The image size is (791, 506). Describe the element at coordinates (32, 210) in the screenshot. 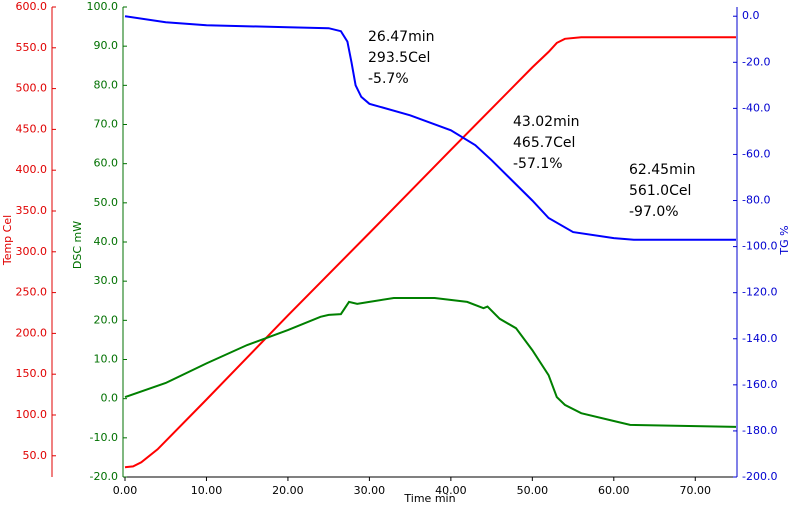

I see `y-tick-label: 350.0` at that location.